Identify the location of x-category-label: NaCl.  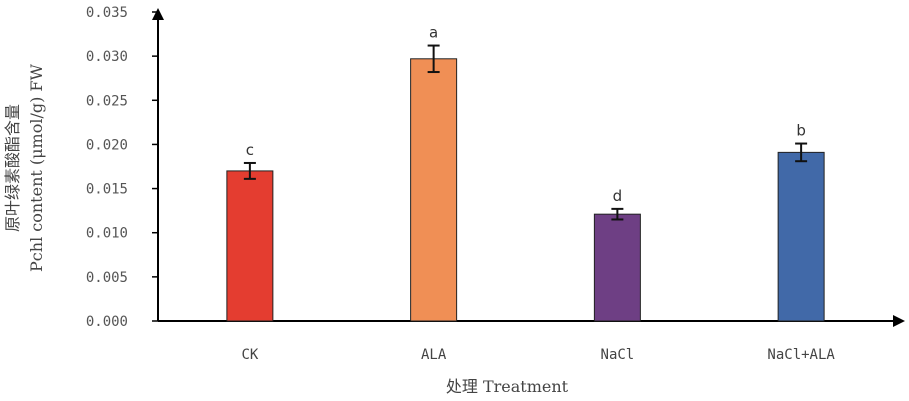
(618, 355).